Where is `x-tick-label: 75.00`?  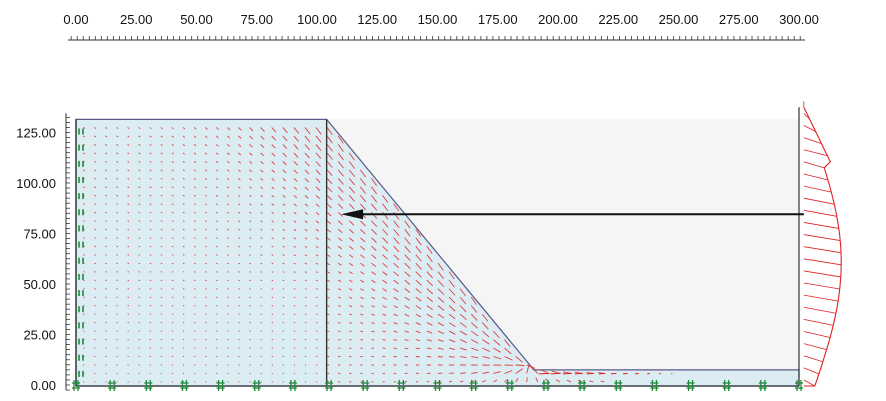 x-tick-label: 75.00 is located at coordinates (256, 19).